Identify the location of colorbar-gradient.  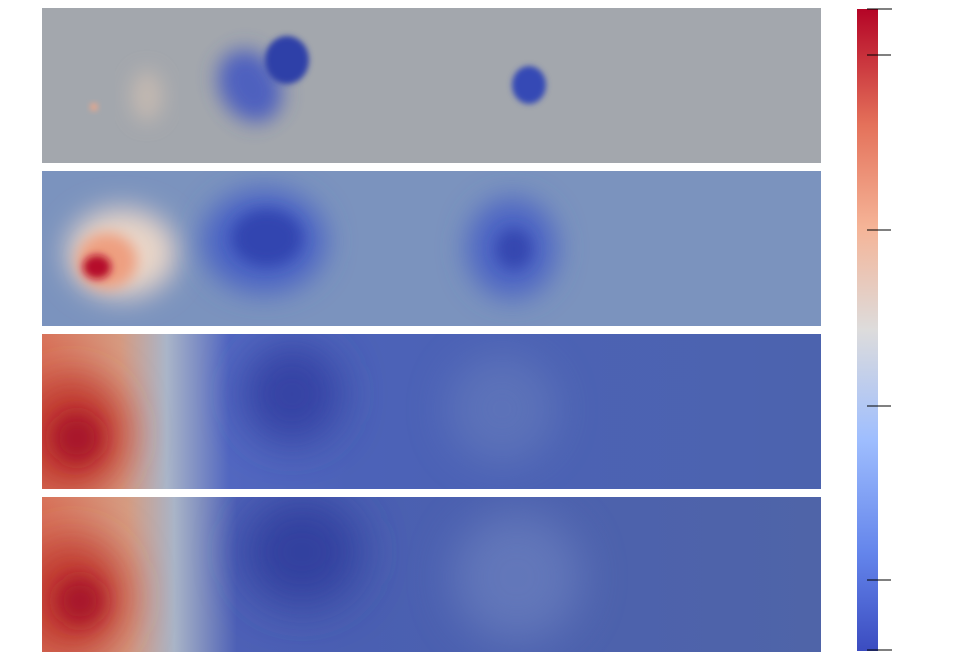
(867, 330).